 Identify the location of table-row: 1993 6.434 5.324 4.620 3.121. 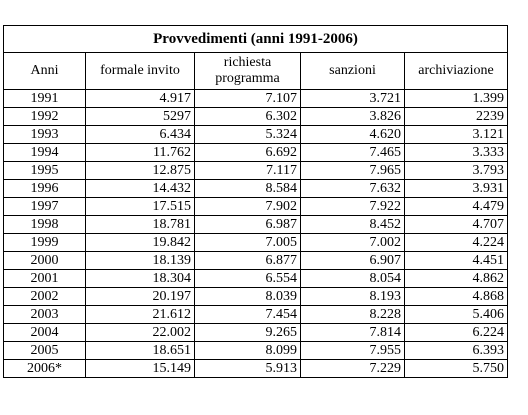
(255, 134).